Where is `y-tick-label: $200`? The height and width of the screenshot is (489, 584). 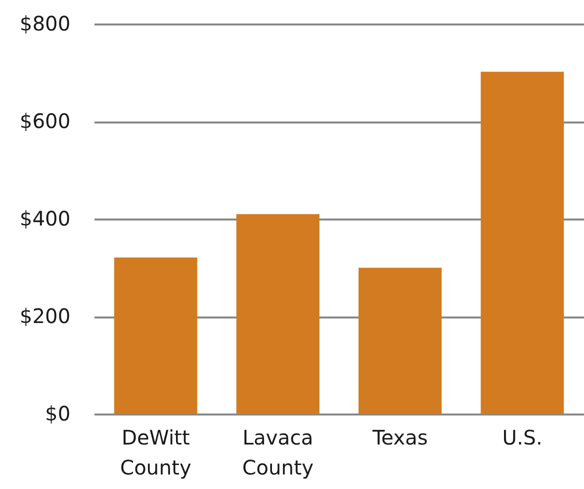
y-tick-label: $200 is located at coordinates (45, 316).